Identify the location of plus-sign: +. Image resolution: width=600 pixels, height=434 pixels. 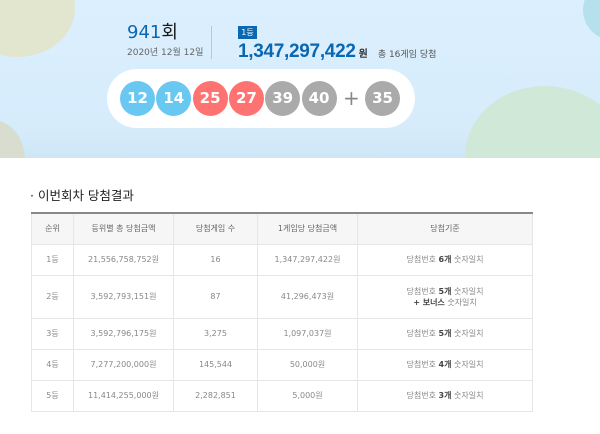
(351, 98).